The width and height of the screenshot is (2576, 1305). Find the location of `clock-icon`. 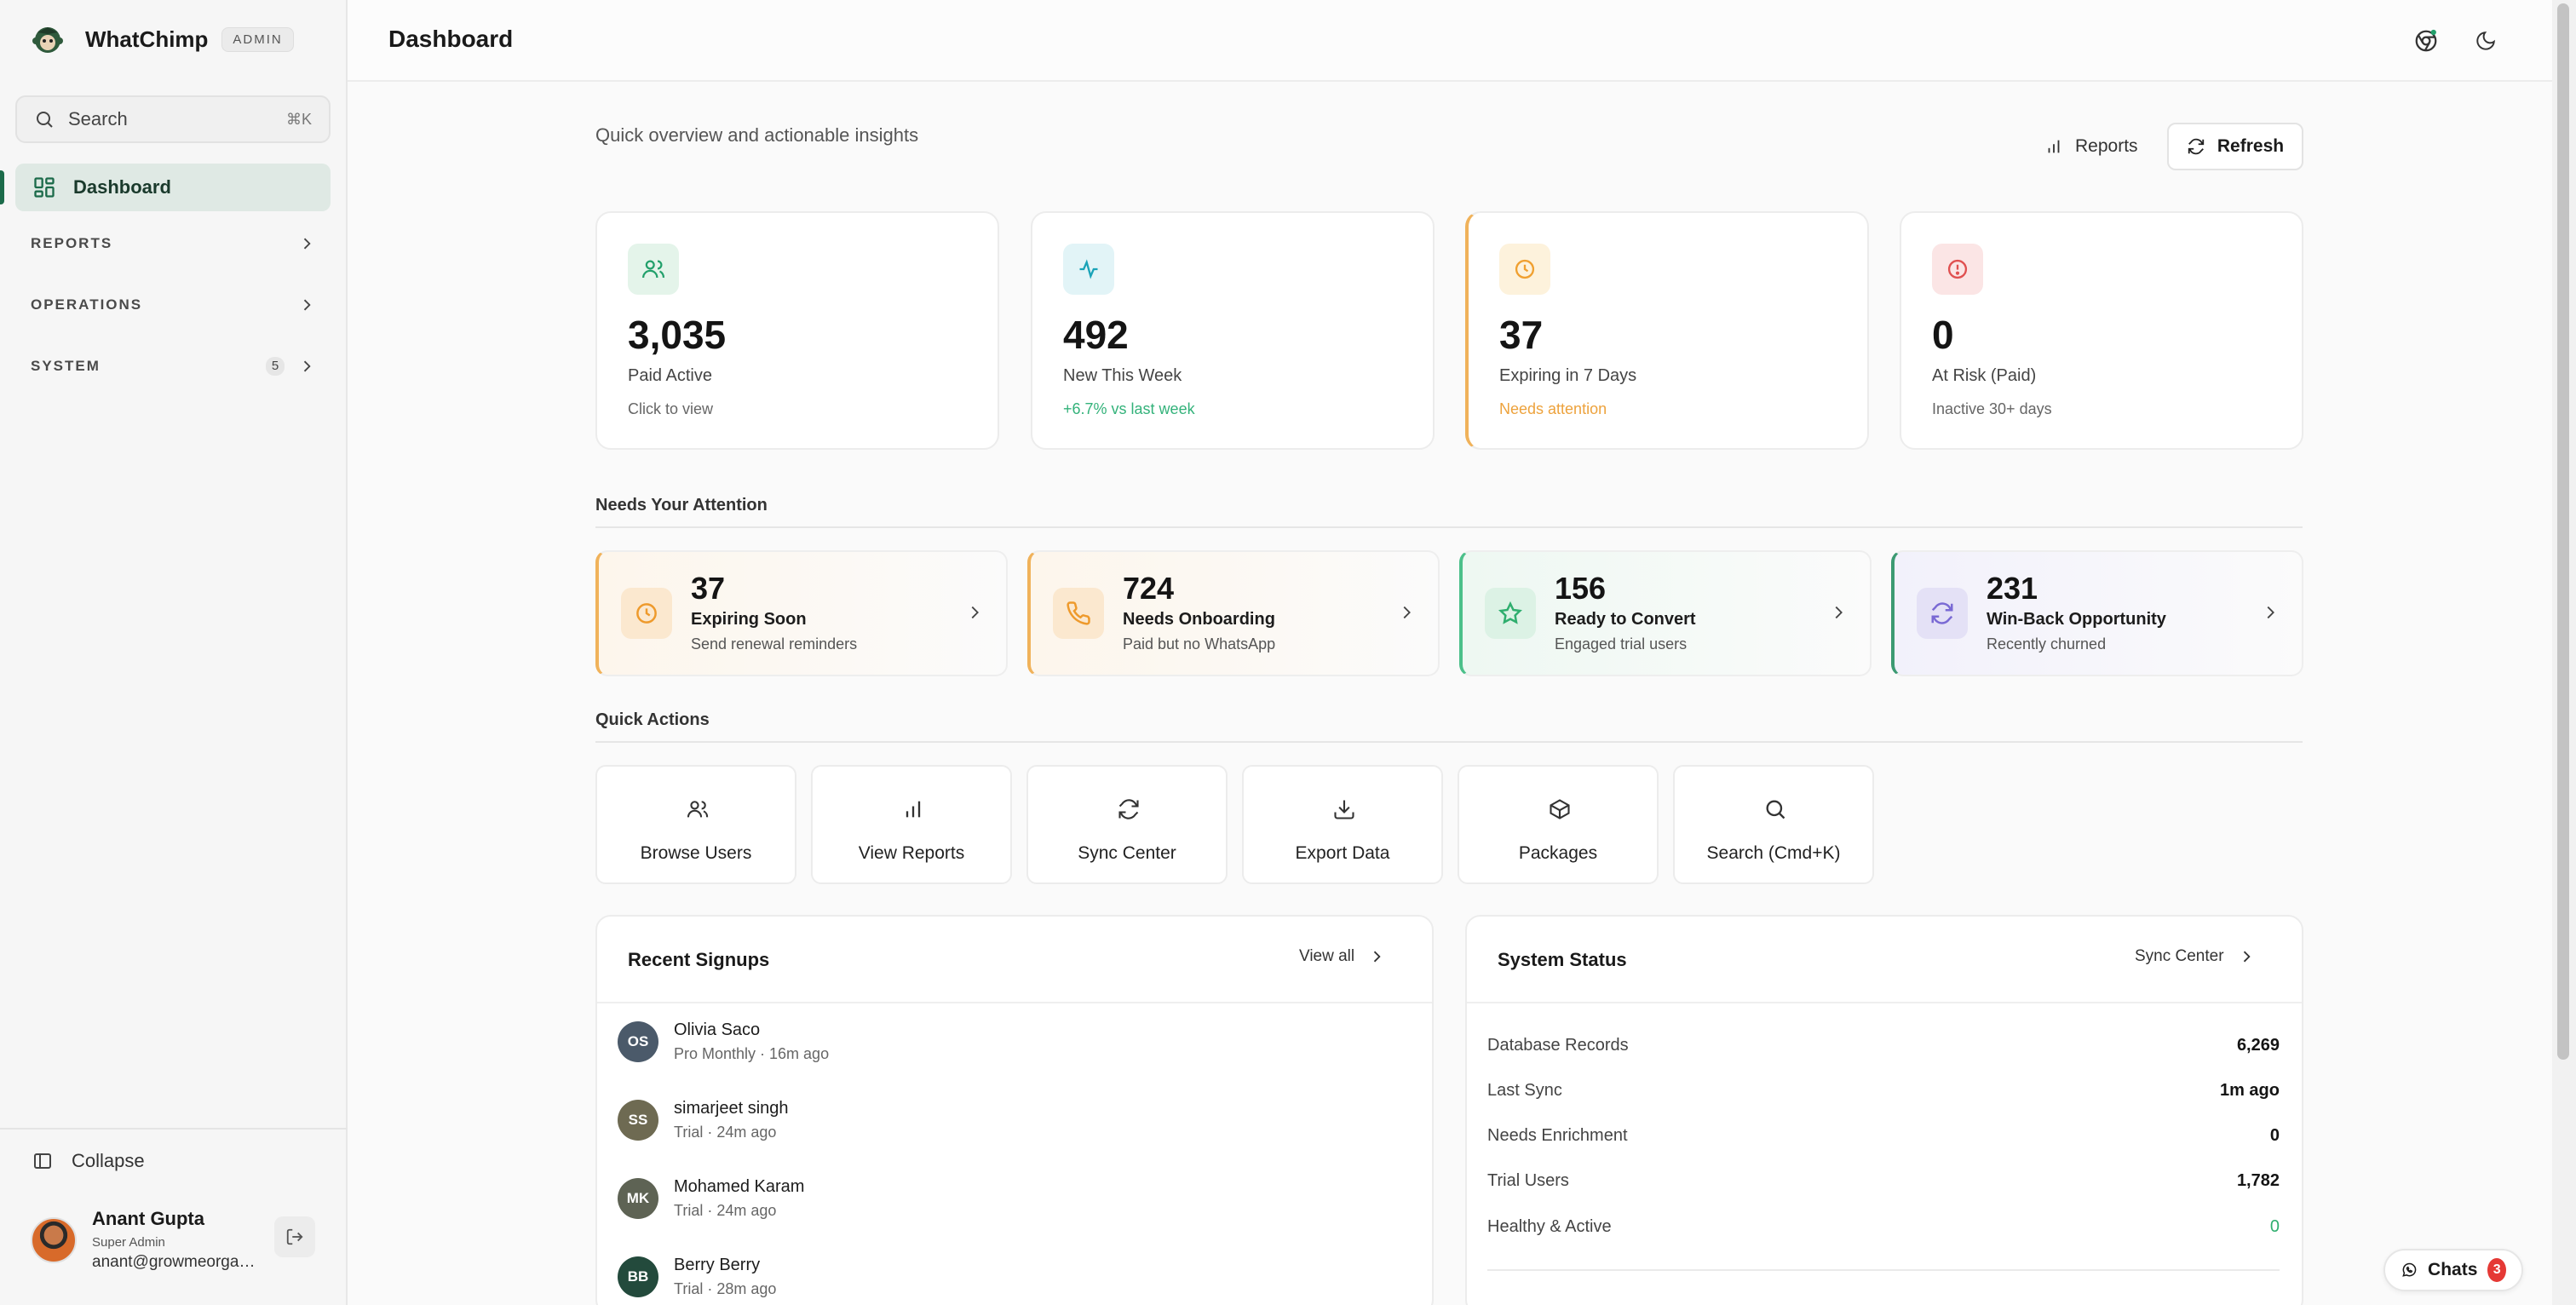

clock-icon is located at coordinates (1525, 269).